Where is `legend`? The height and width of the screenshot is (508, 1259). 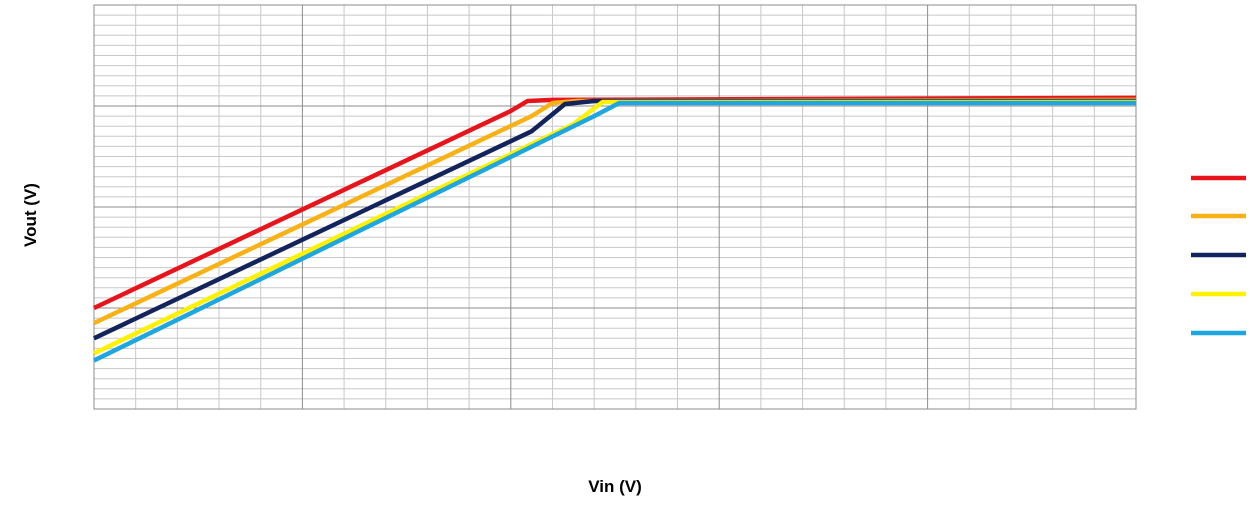
legend is located at coordinates (1218, 255).